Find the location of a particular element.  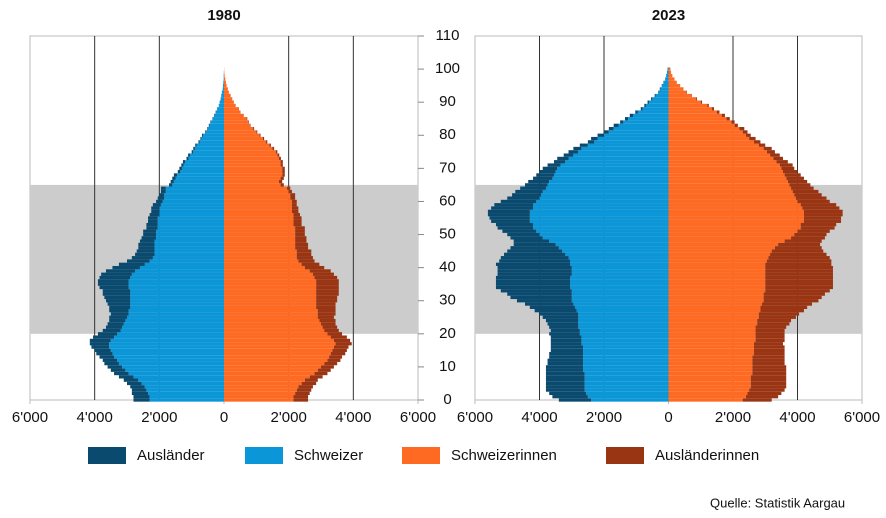

legend-label: Schweizer is located at coordinates (328, 455).